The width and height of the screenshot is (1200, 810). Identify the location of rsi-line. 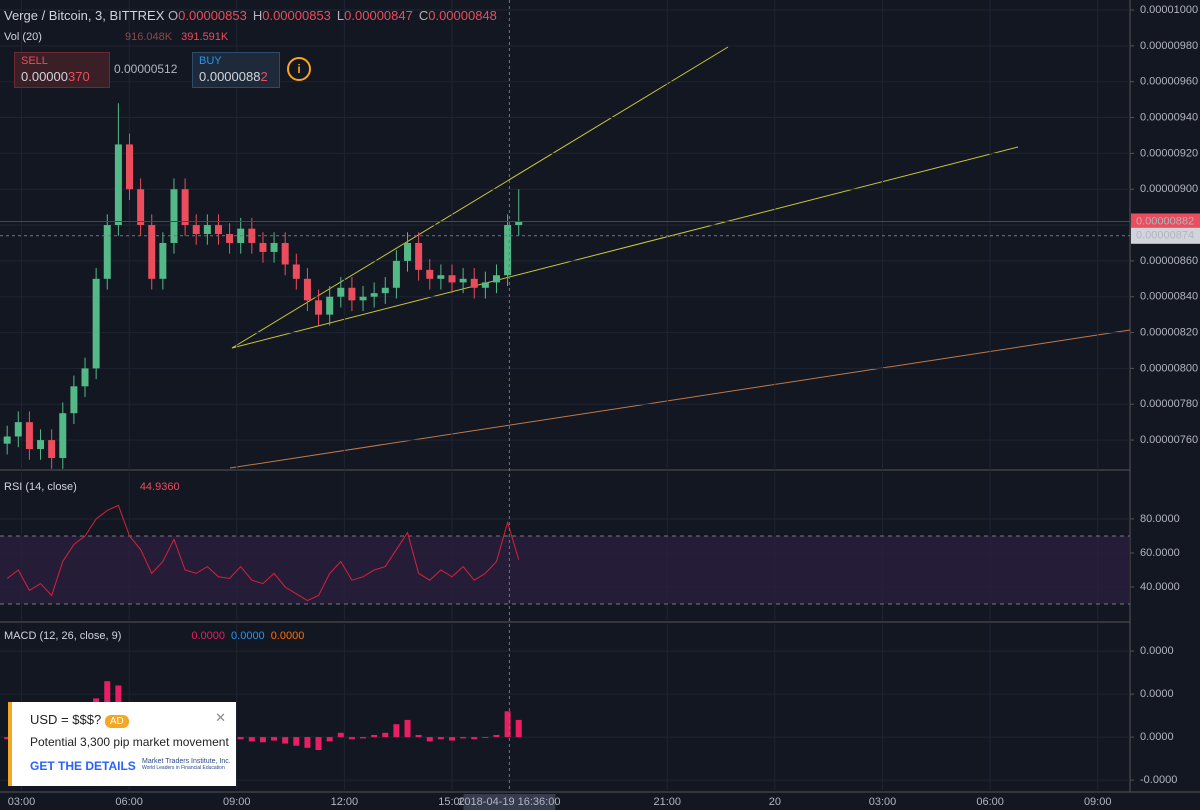
(263, 553).